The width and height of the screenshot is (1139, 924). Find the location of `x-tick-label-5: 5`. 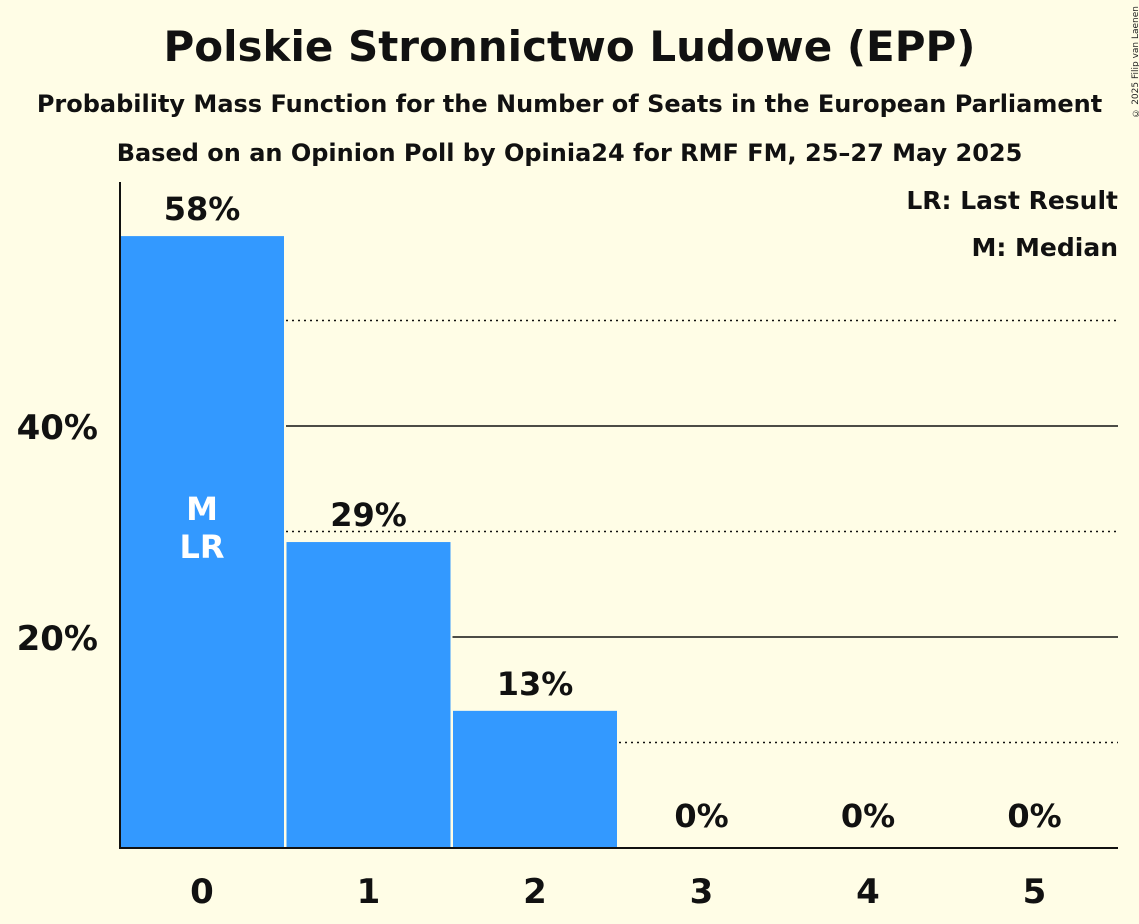

x-tick-label-5: 5 is located at coordinates (1035, 892).